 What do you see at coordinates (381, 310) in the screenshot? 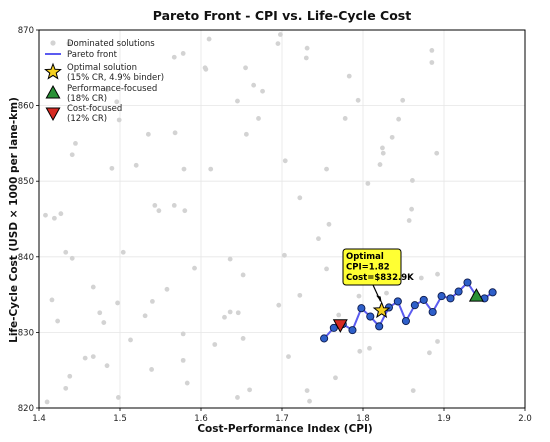
I see `star-marker` at bounding box center [381, 310].